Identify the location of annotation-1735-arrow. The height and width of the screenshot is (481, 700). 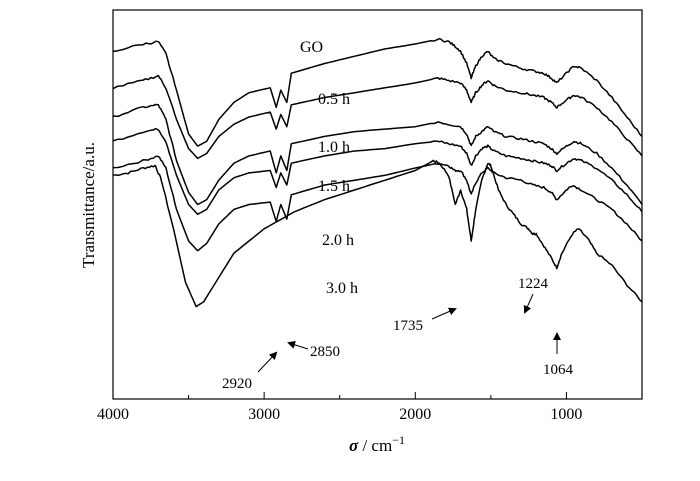
(444, 313).